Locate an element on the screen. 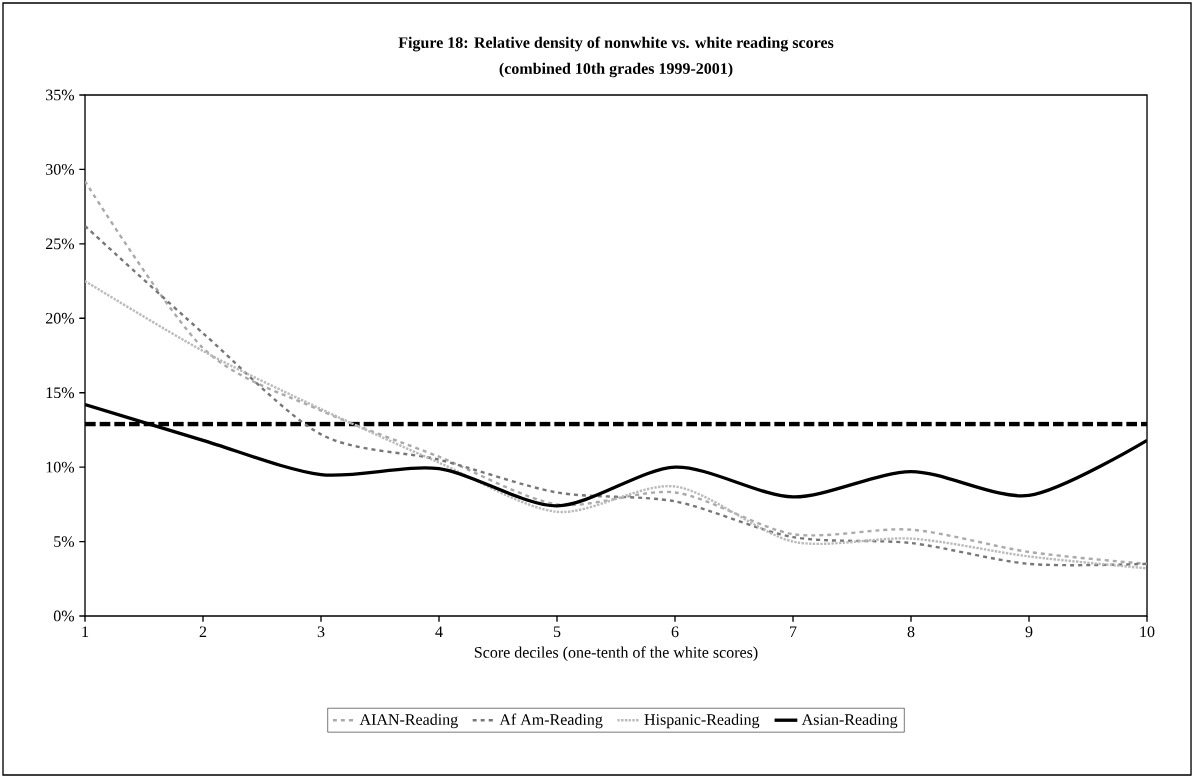 The width and height of the screenshot is (1194, 778). x-tick-label: 6 is located at coordinates (675, 632).